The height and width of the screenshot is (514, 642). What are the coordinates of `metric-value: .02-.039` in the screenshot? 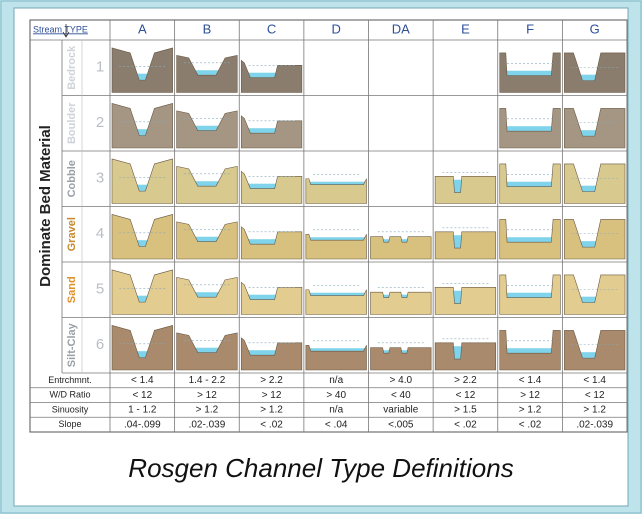 It's located at (594, 424).